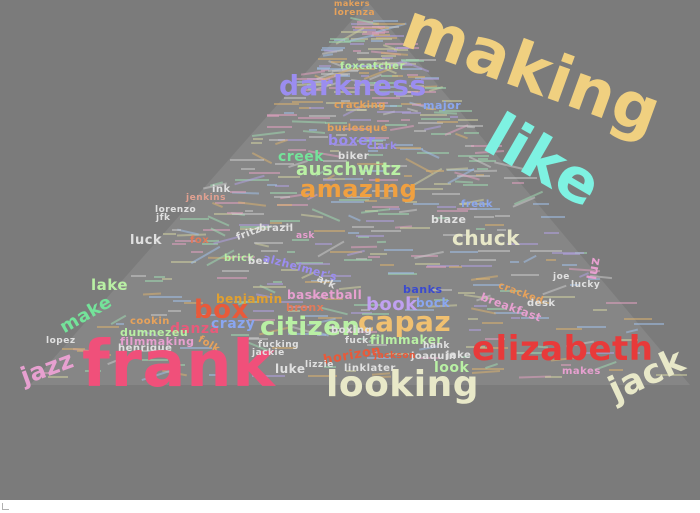 The image size is (700, 513). Describe the element at coordinates (350, 506) in the screenshot. I see `status-bar` at that location.